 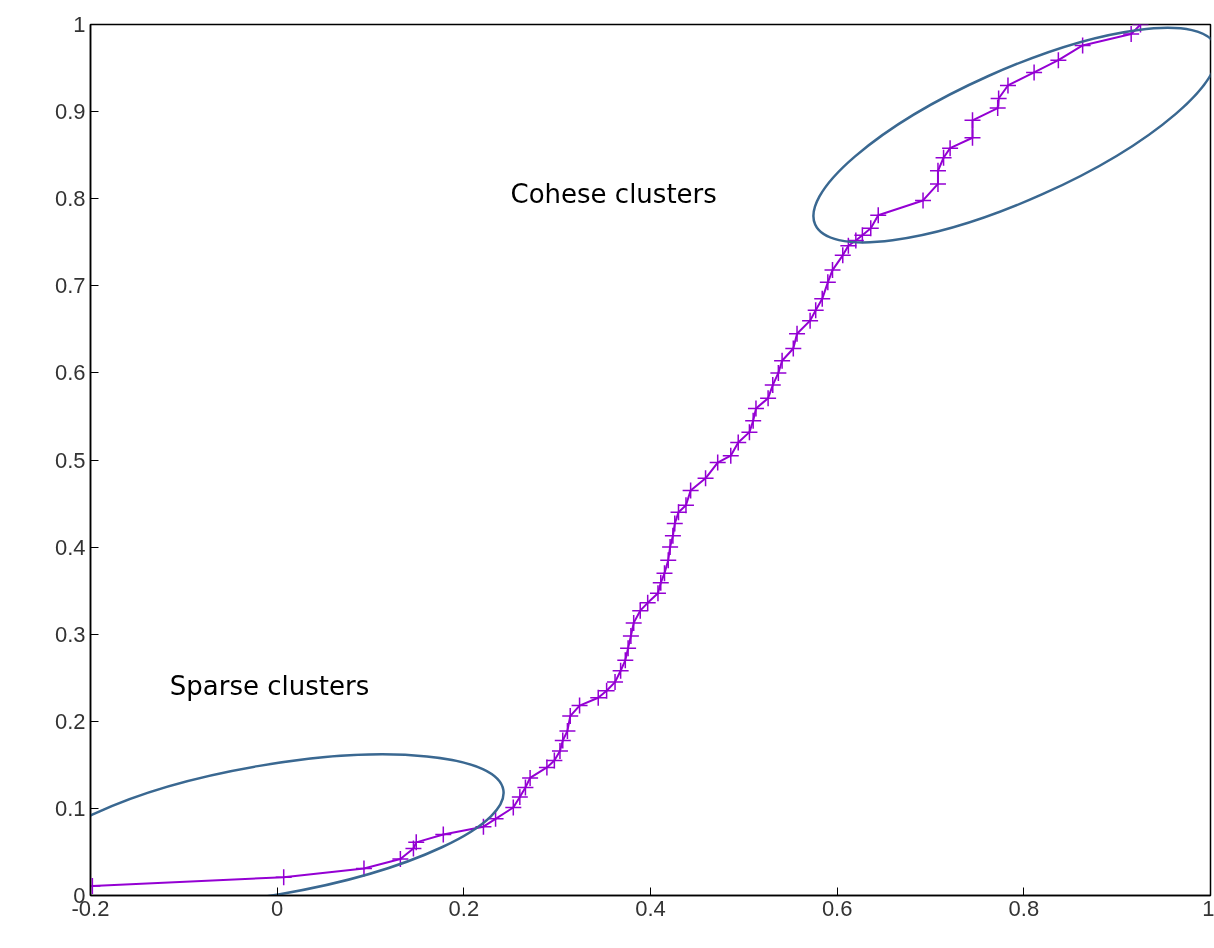 What do you see at coordinates (464, 908) in the screenshot?
I see `x-tick-label: 0.2` at bounding box center [464, 908].